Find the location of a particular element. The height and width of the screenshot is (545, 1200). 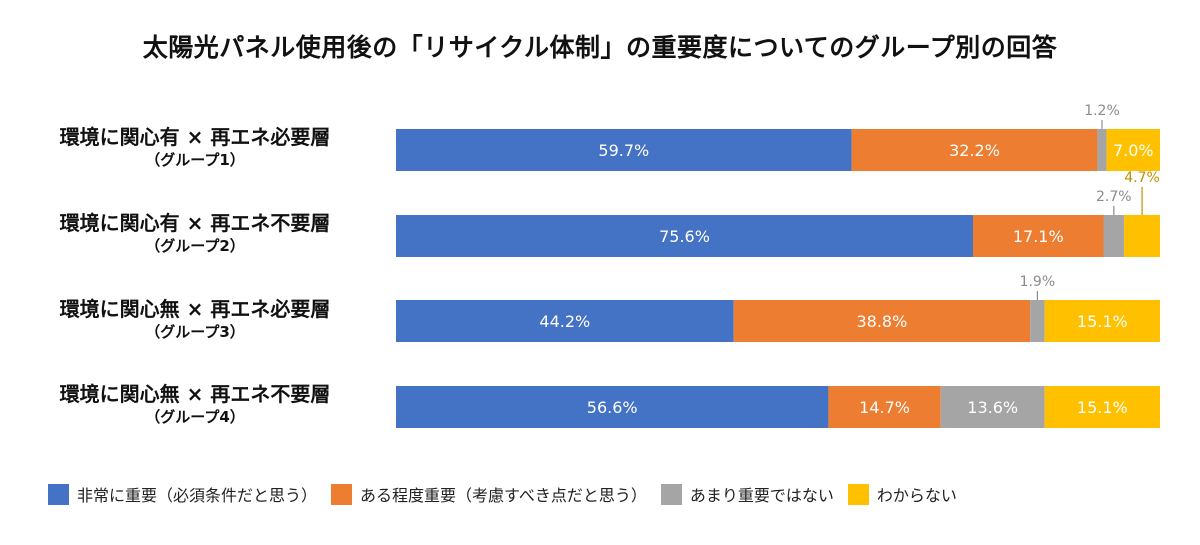

bar-segment-g2-somewhat-important is located at coordinates (1038, 236).